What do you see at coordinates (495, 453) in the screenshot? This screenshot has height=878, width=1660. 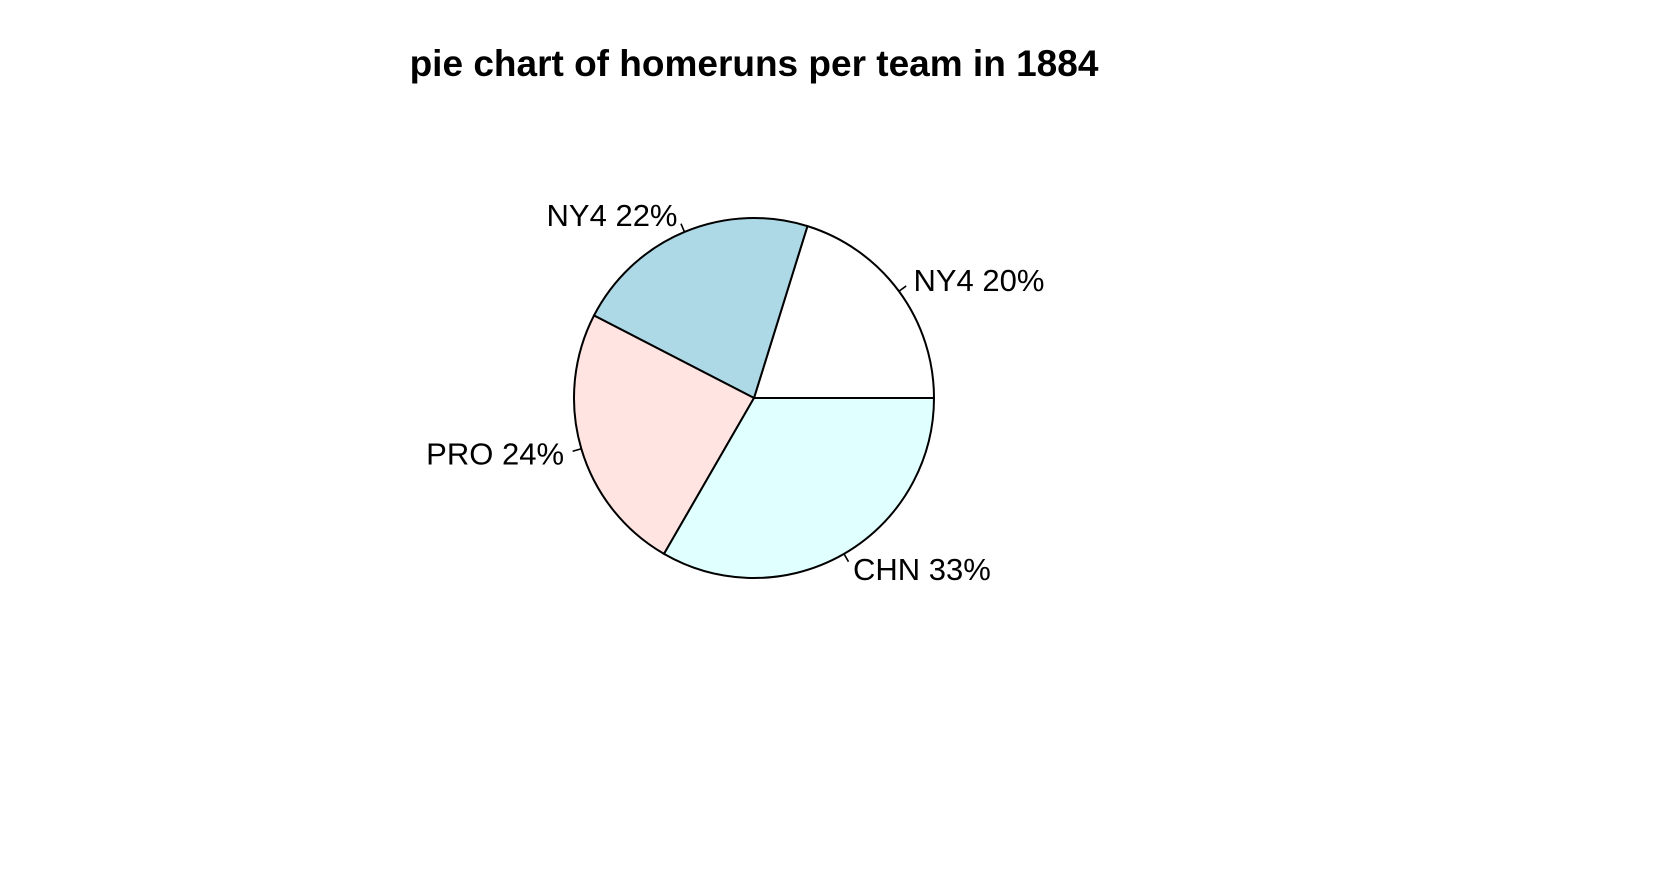 I see `pie-label-2: PRO 24%` at bounding box center [495, 453].